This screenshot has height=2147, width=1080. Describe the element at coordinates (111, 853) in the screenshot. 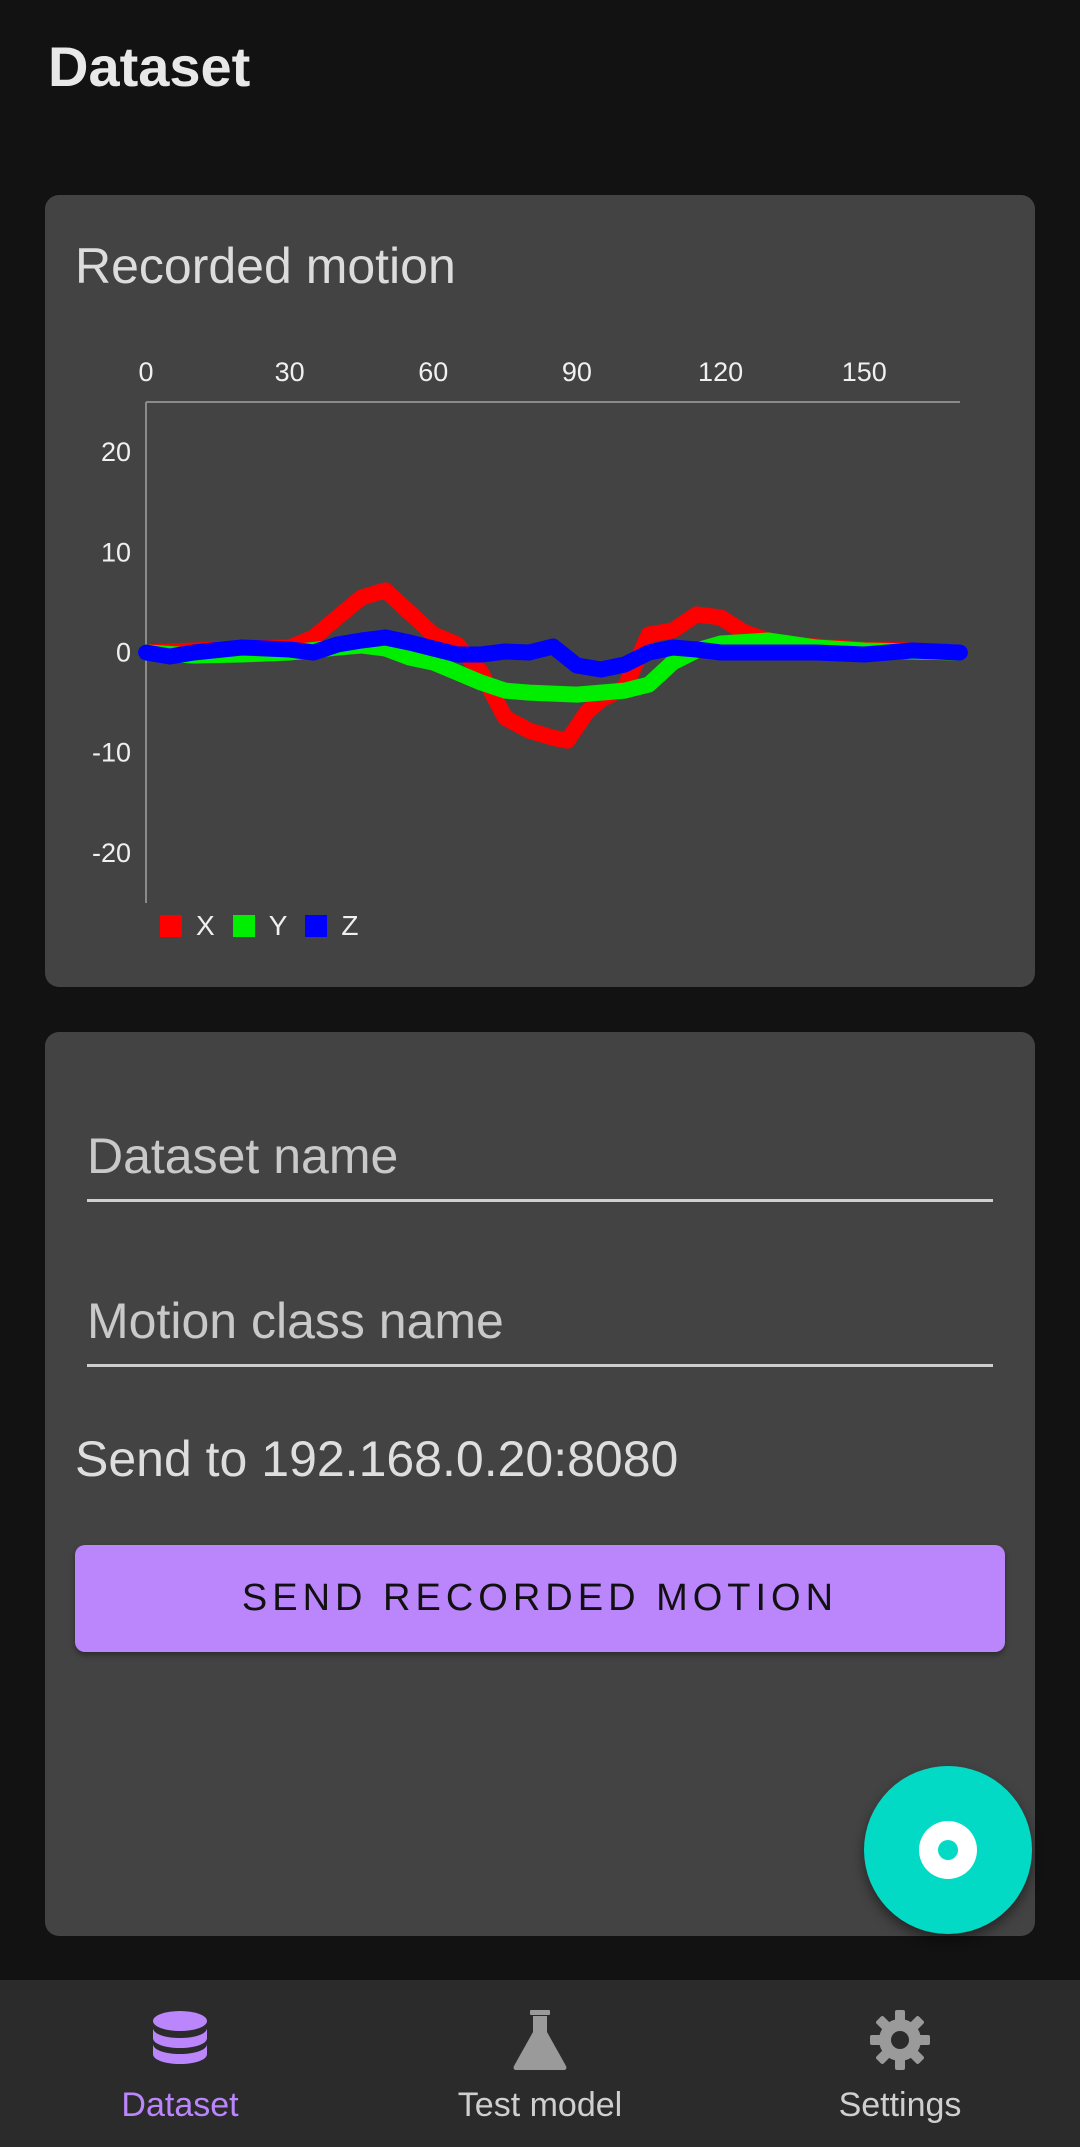

I see `y-tick-label: -20` at that location.